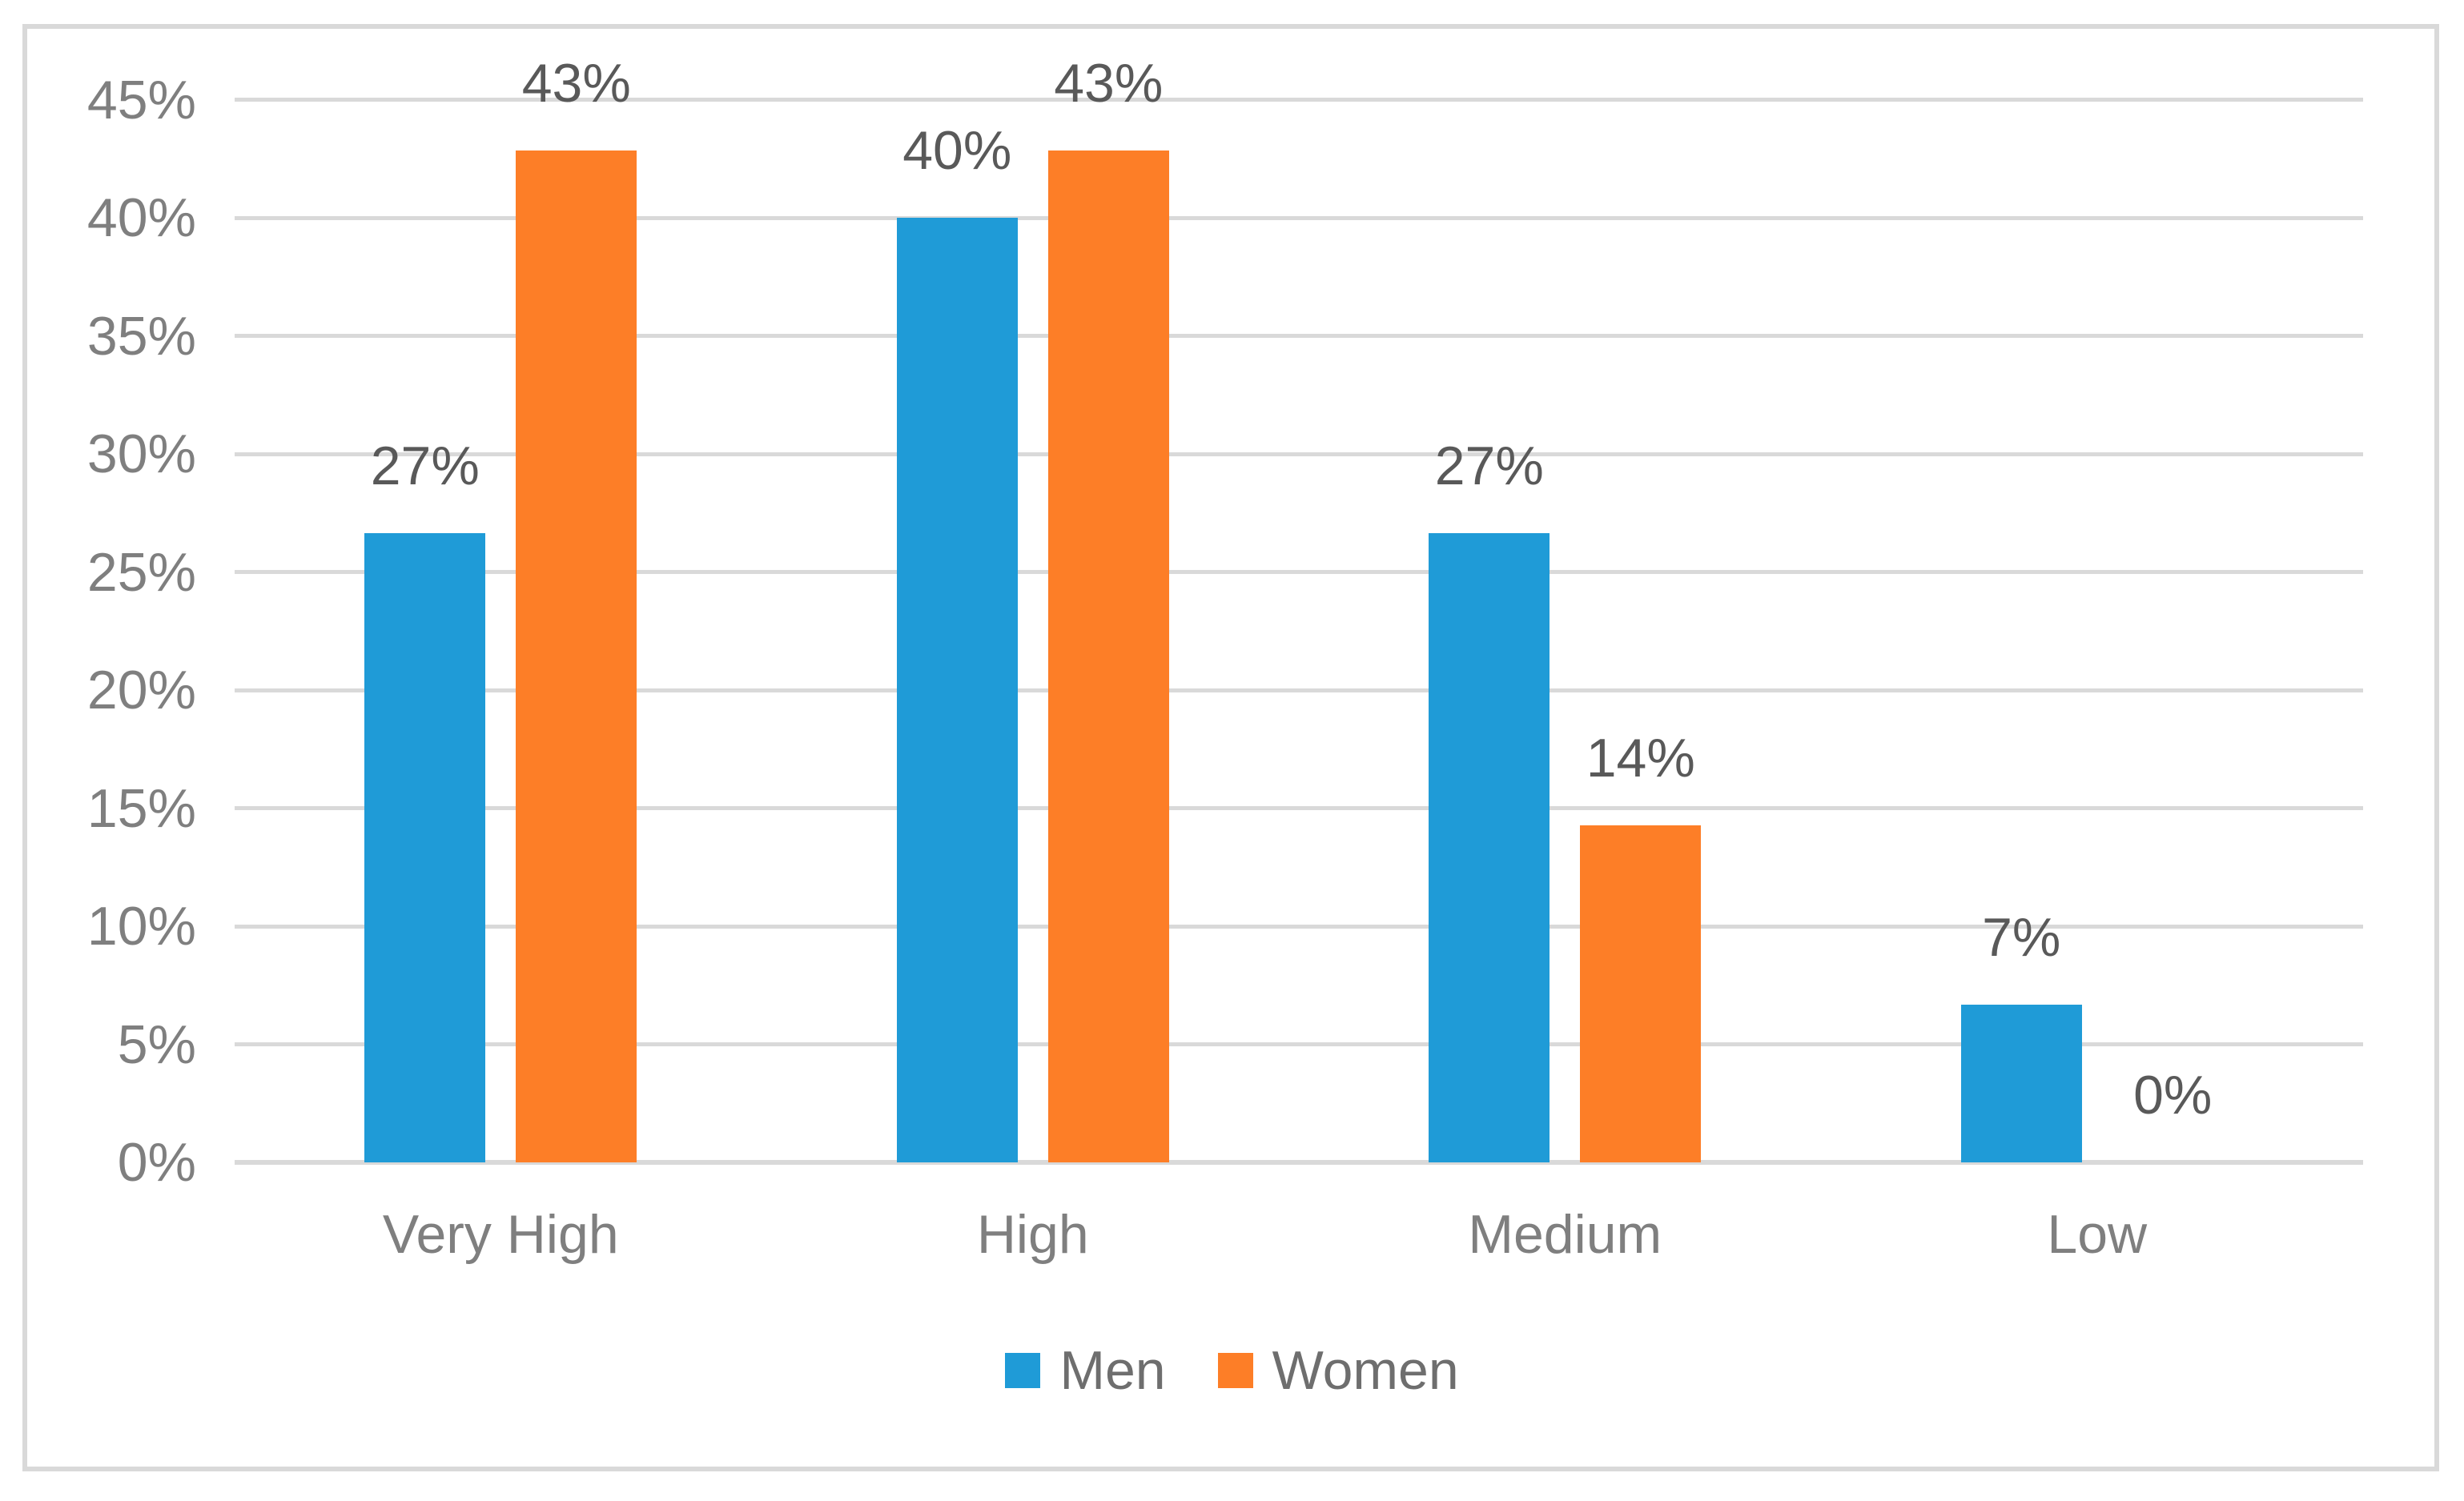 Image resolution: width=2464 pixels, height=1501 pixels. Describe the element at coordinates (957, 151) in the screenshot. I see `data-label-men-high: 40%` at that location.